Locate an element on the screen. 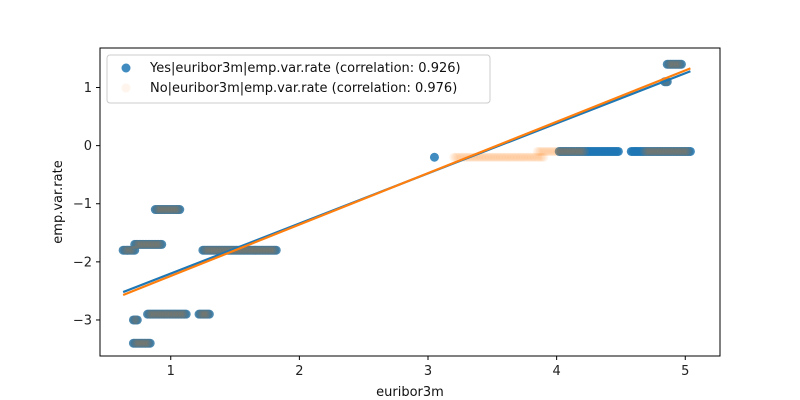 Image resolution: width=800 pixels, height=400 pixels. x-tick-label: 4 is located at coordinates (556, 371).